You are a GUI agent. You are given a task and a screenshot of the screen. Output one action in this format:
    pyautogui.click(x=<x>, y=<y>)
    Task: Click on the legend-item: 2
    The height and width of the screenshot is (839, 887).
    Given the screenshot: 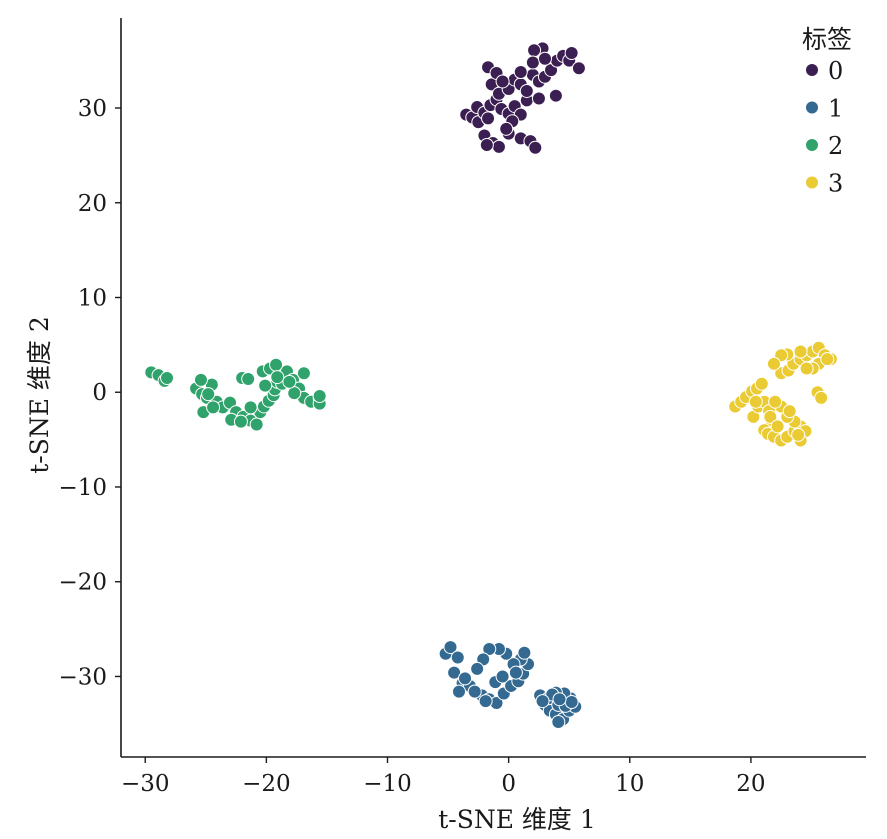 What is the action you would take?
    pyautogui.click(x=824, y=146)
    